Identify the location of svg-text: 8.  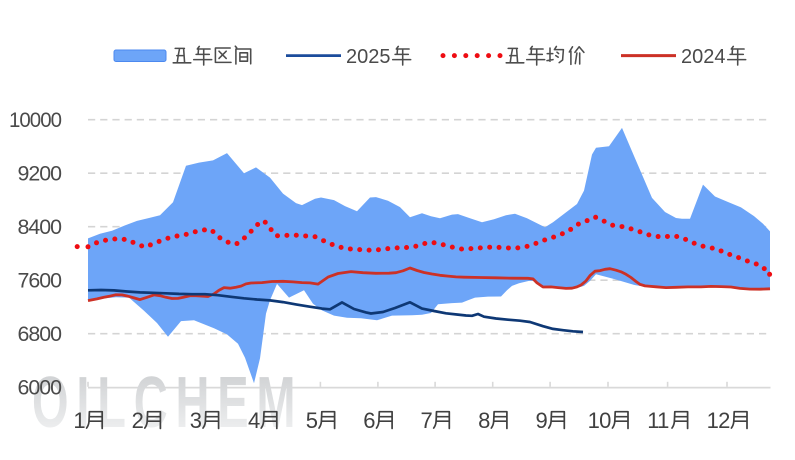
(484, 420).